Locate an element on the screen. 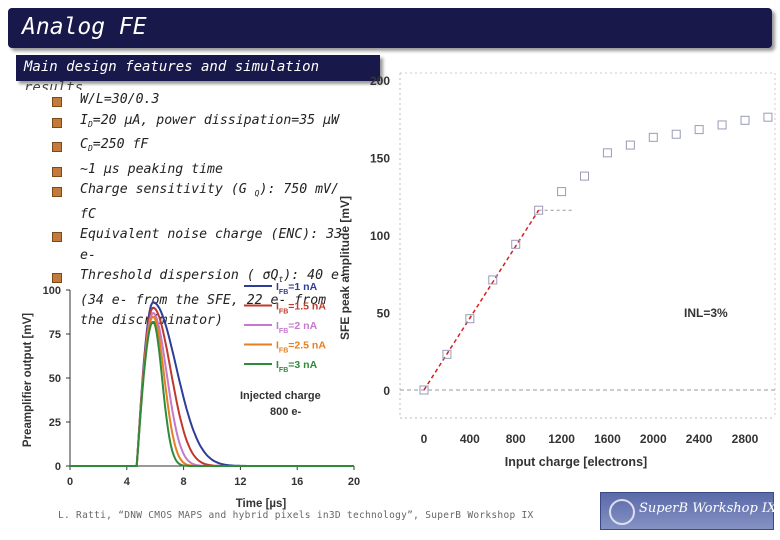 This screenshot has height=540, width=780. y-tick-label: 25 is located at coordinates (55, 423).